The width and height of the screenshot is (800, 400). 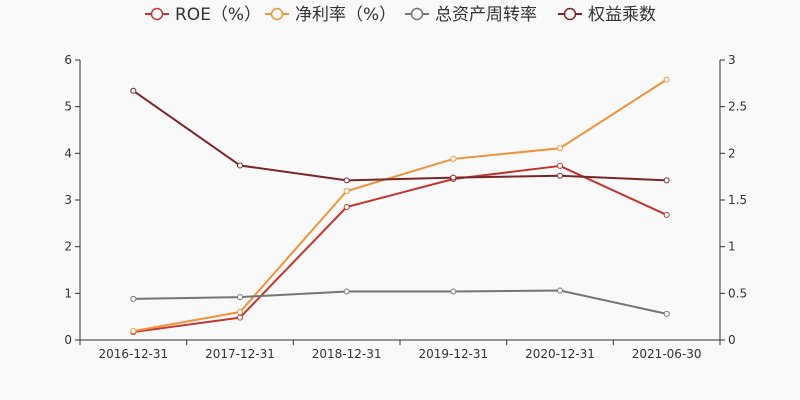 What do you see at coordinates (68, 293) in the screenshot?
I see `y-left-tick-label: 1` at bounding box center [68, 293].